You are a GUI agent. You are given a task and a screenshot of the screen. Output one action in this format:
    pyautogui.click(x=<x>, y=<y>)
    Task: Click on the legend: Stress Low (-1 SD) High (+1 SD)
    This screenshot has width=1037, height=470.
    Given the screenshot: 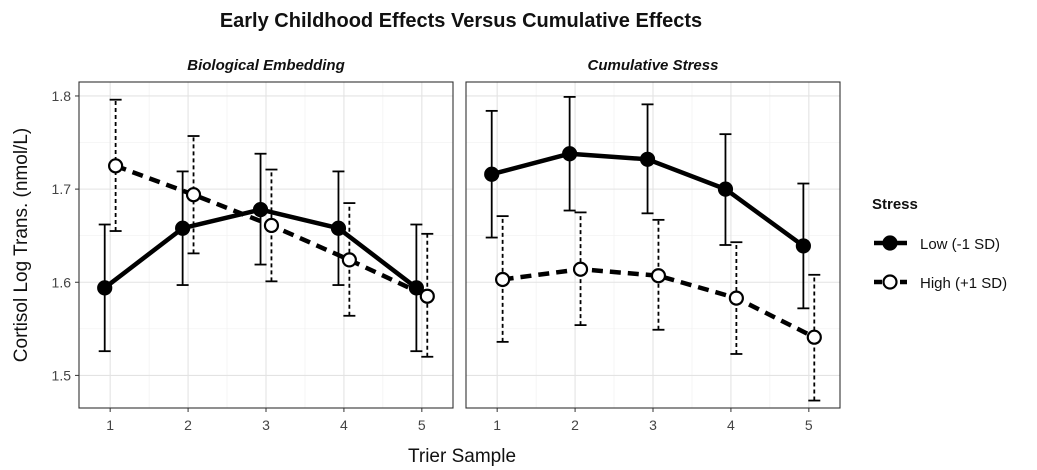 What is the action you would take?
    pyautogui.click(x=939, y=244)
    